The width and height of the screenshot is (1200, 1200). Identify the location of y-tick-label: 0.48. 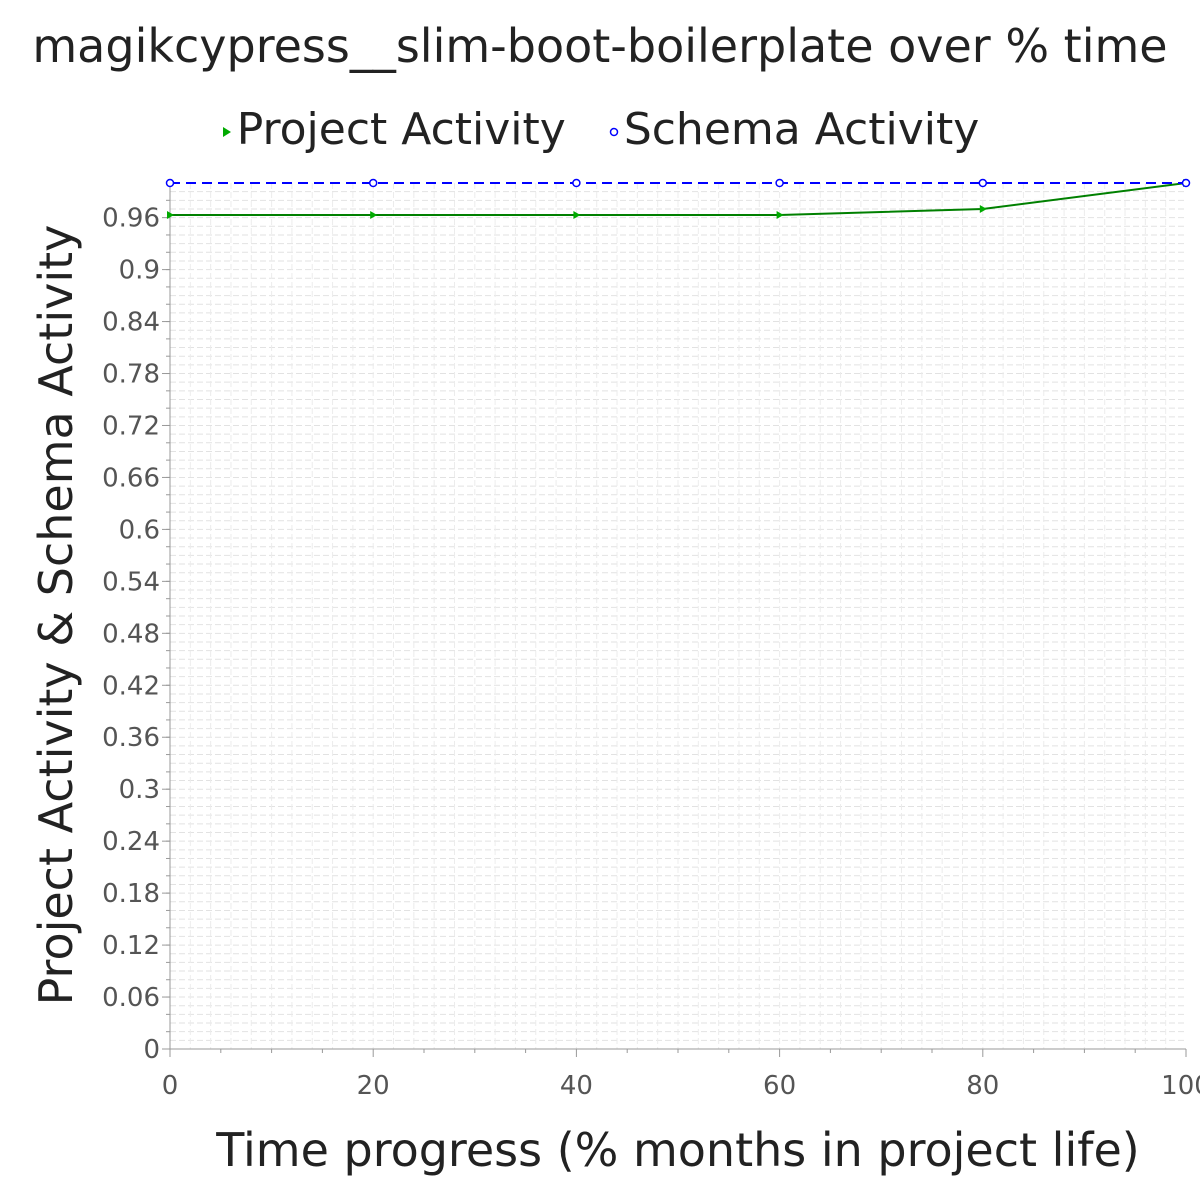
(131, 634).